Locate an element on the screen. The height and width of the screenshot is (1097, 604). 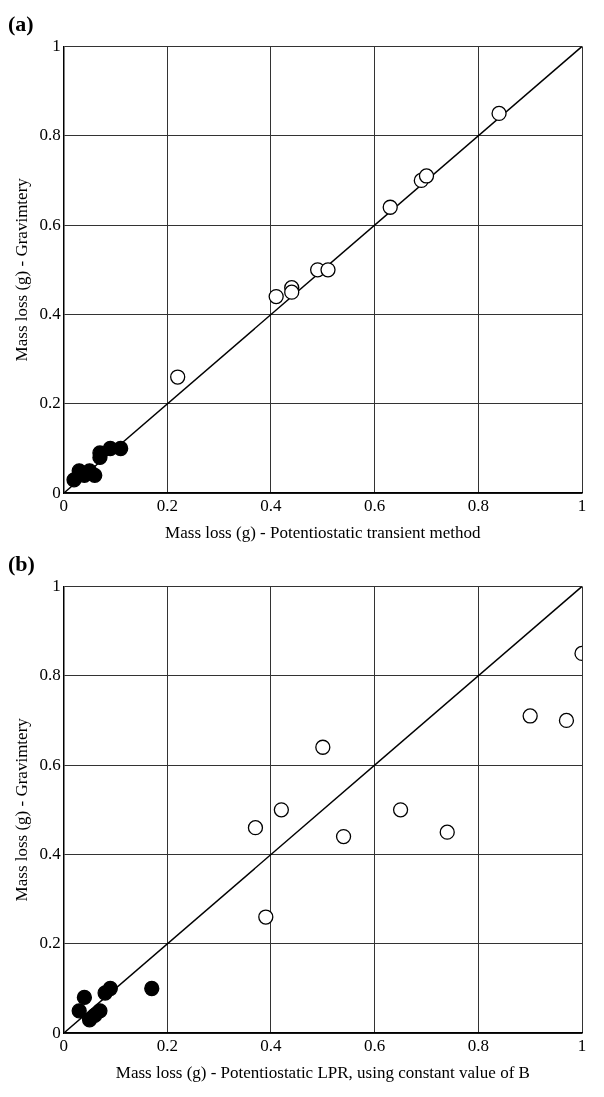
chart-title: (b) is located at coordinates (21, 563).